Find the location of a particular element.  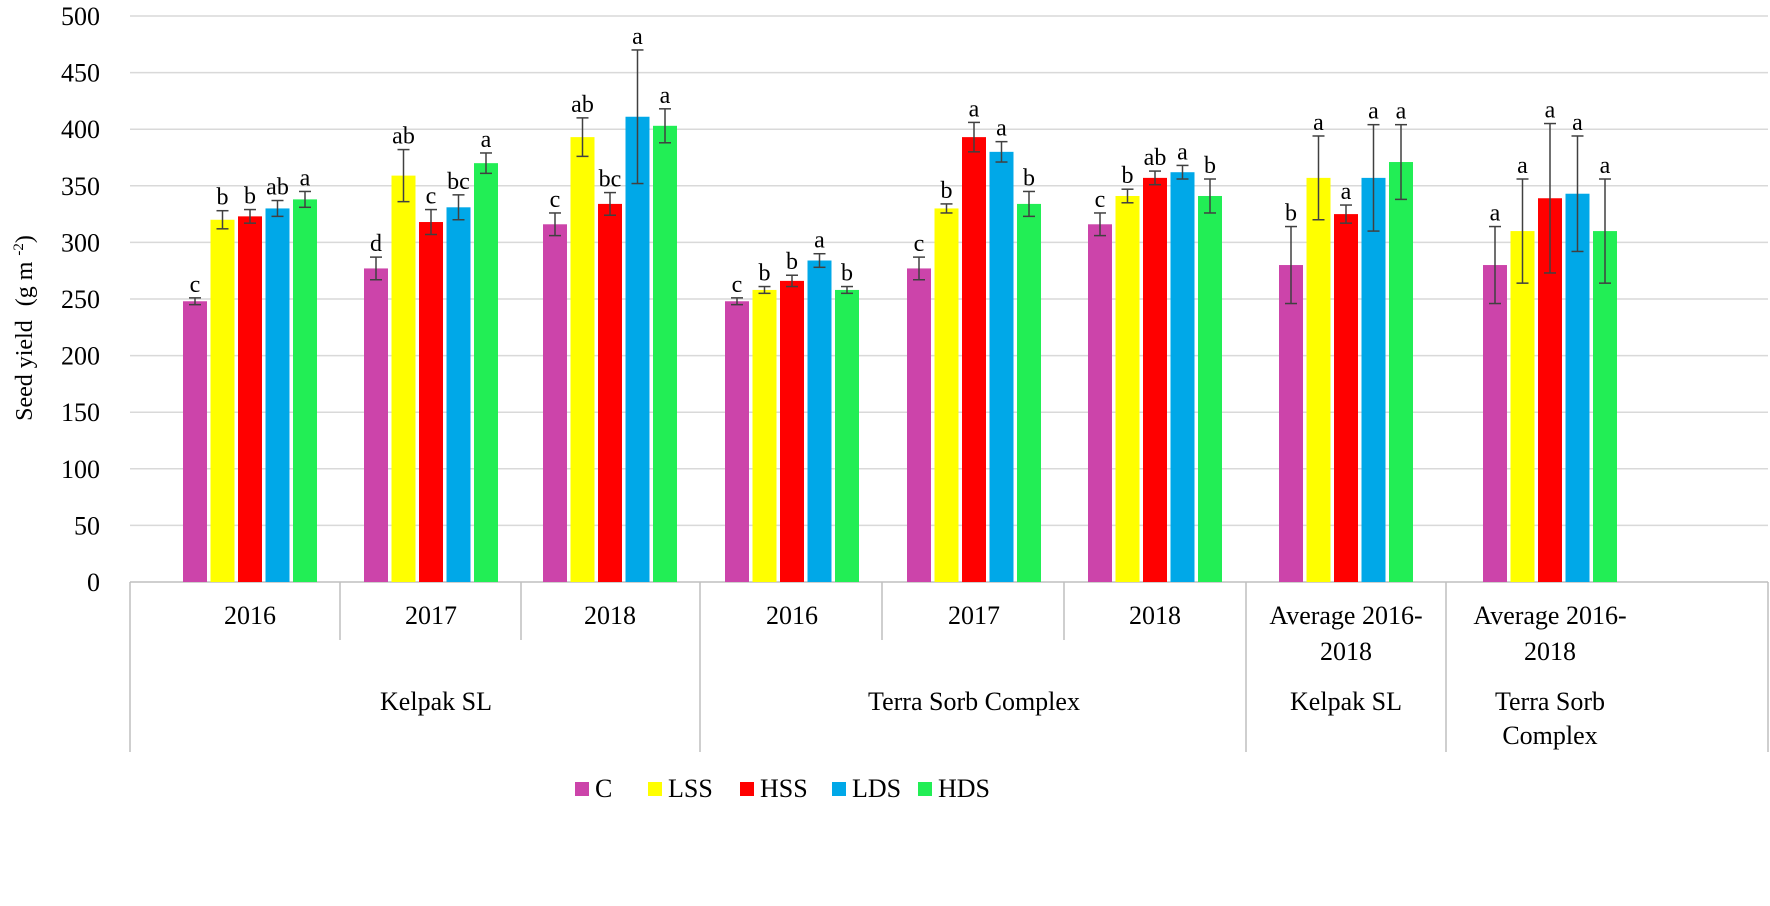

y-axis-unit-close: ) is located at coordinates (25, 239).